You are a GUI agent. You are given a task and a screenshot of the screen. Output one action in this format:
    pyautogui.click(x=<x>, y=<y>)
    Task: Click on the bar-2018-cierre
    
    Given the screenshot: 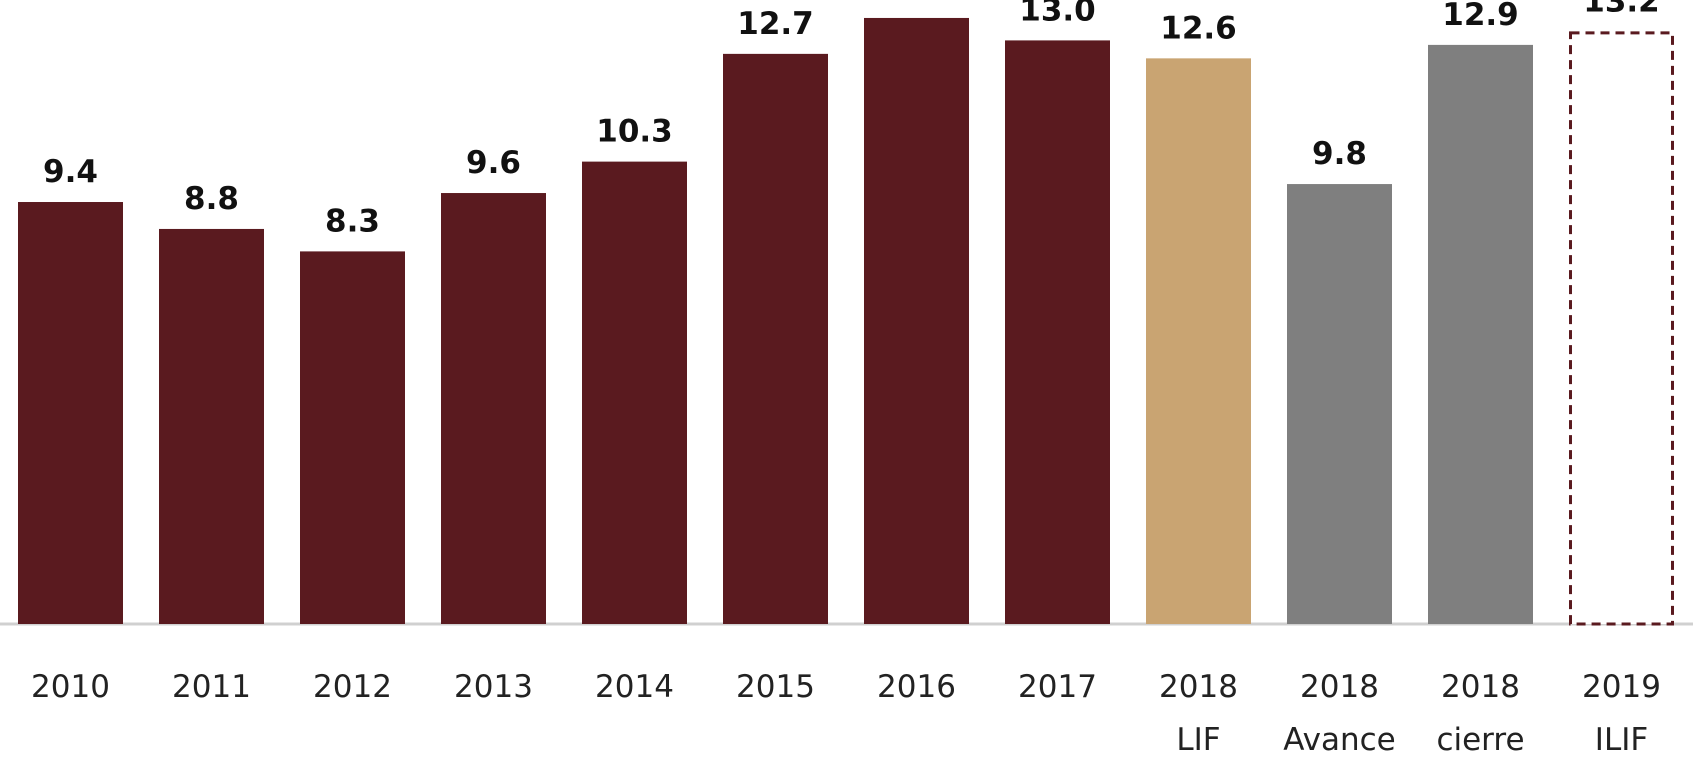 What is the action you would take?
    pyautogui.click(x=1480, y=334)
    